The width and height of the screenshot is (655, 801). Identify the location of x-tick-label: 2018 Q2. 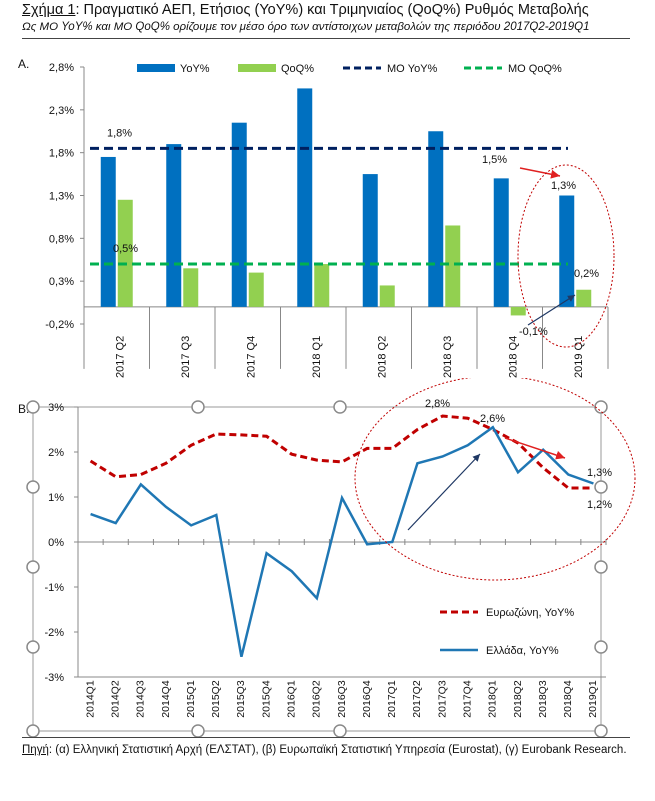
(383, 357).